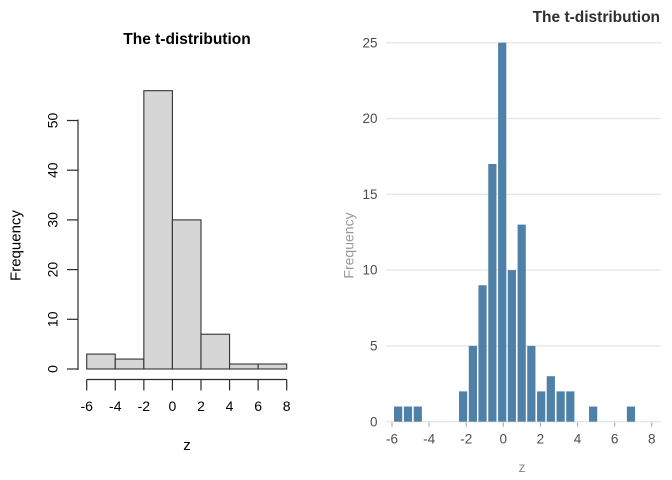 Image resolution: width=672 pixels, height=480 pixels. What do you see at coordinates (466, 439) in the screenshot?
I see `right-x-tick-label: -2` at bounding box center [466, 439].